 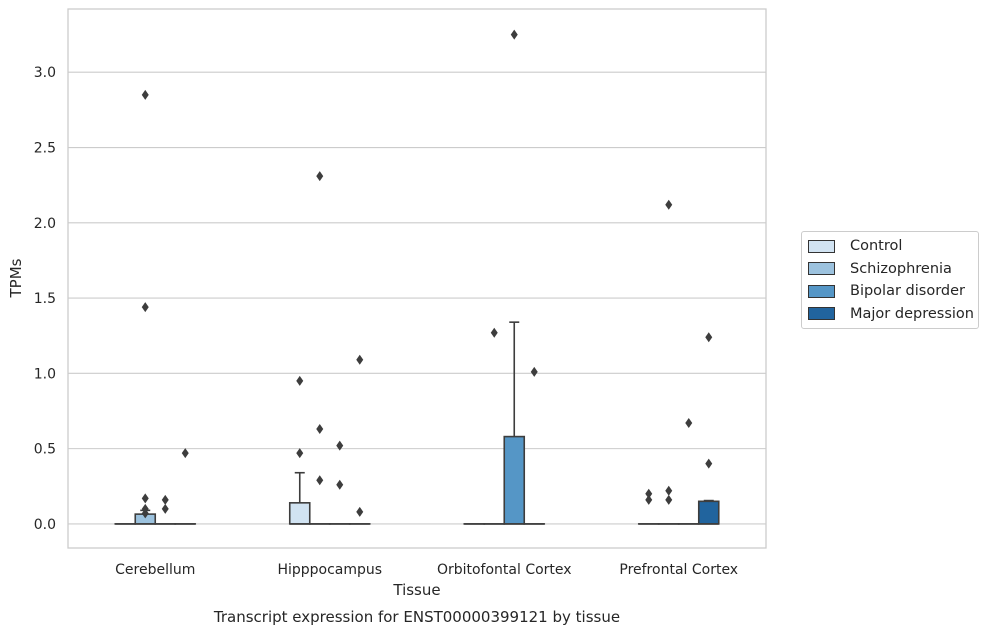 I want to click on y-tick-label: 1.5, so click(x=45, y=299).